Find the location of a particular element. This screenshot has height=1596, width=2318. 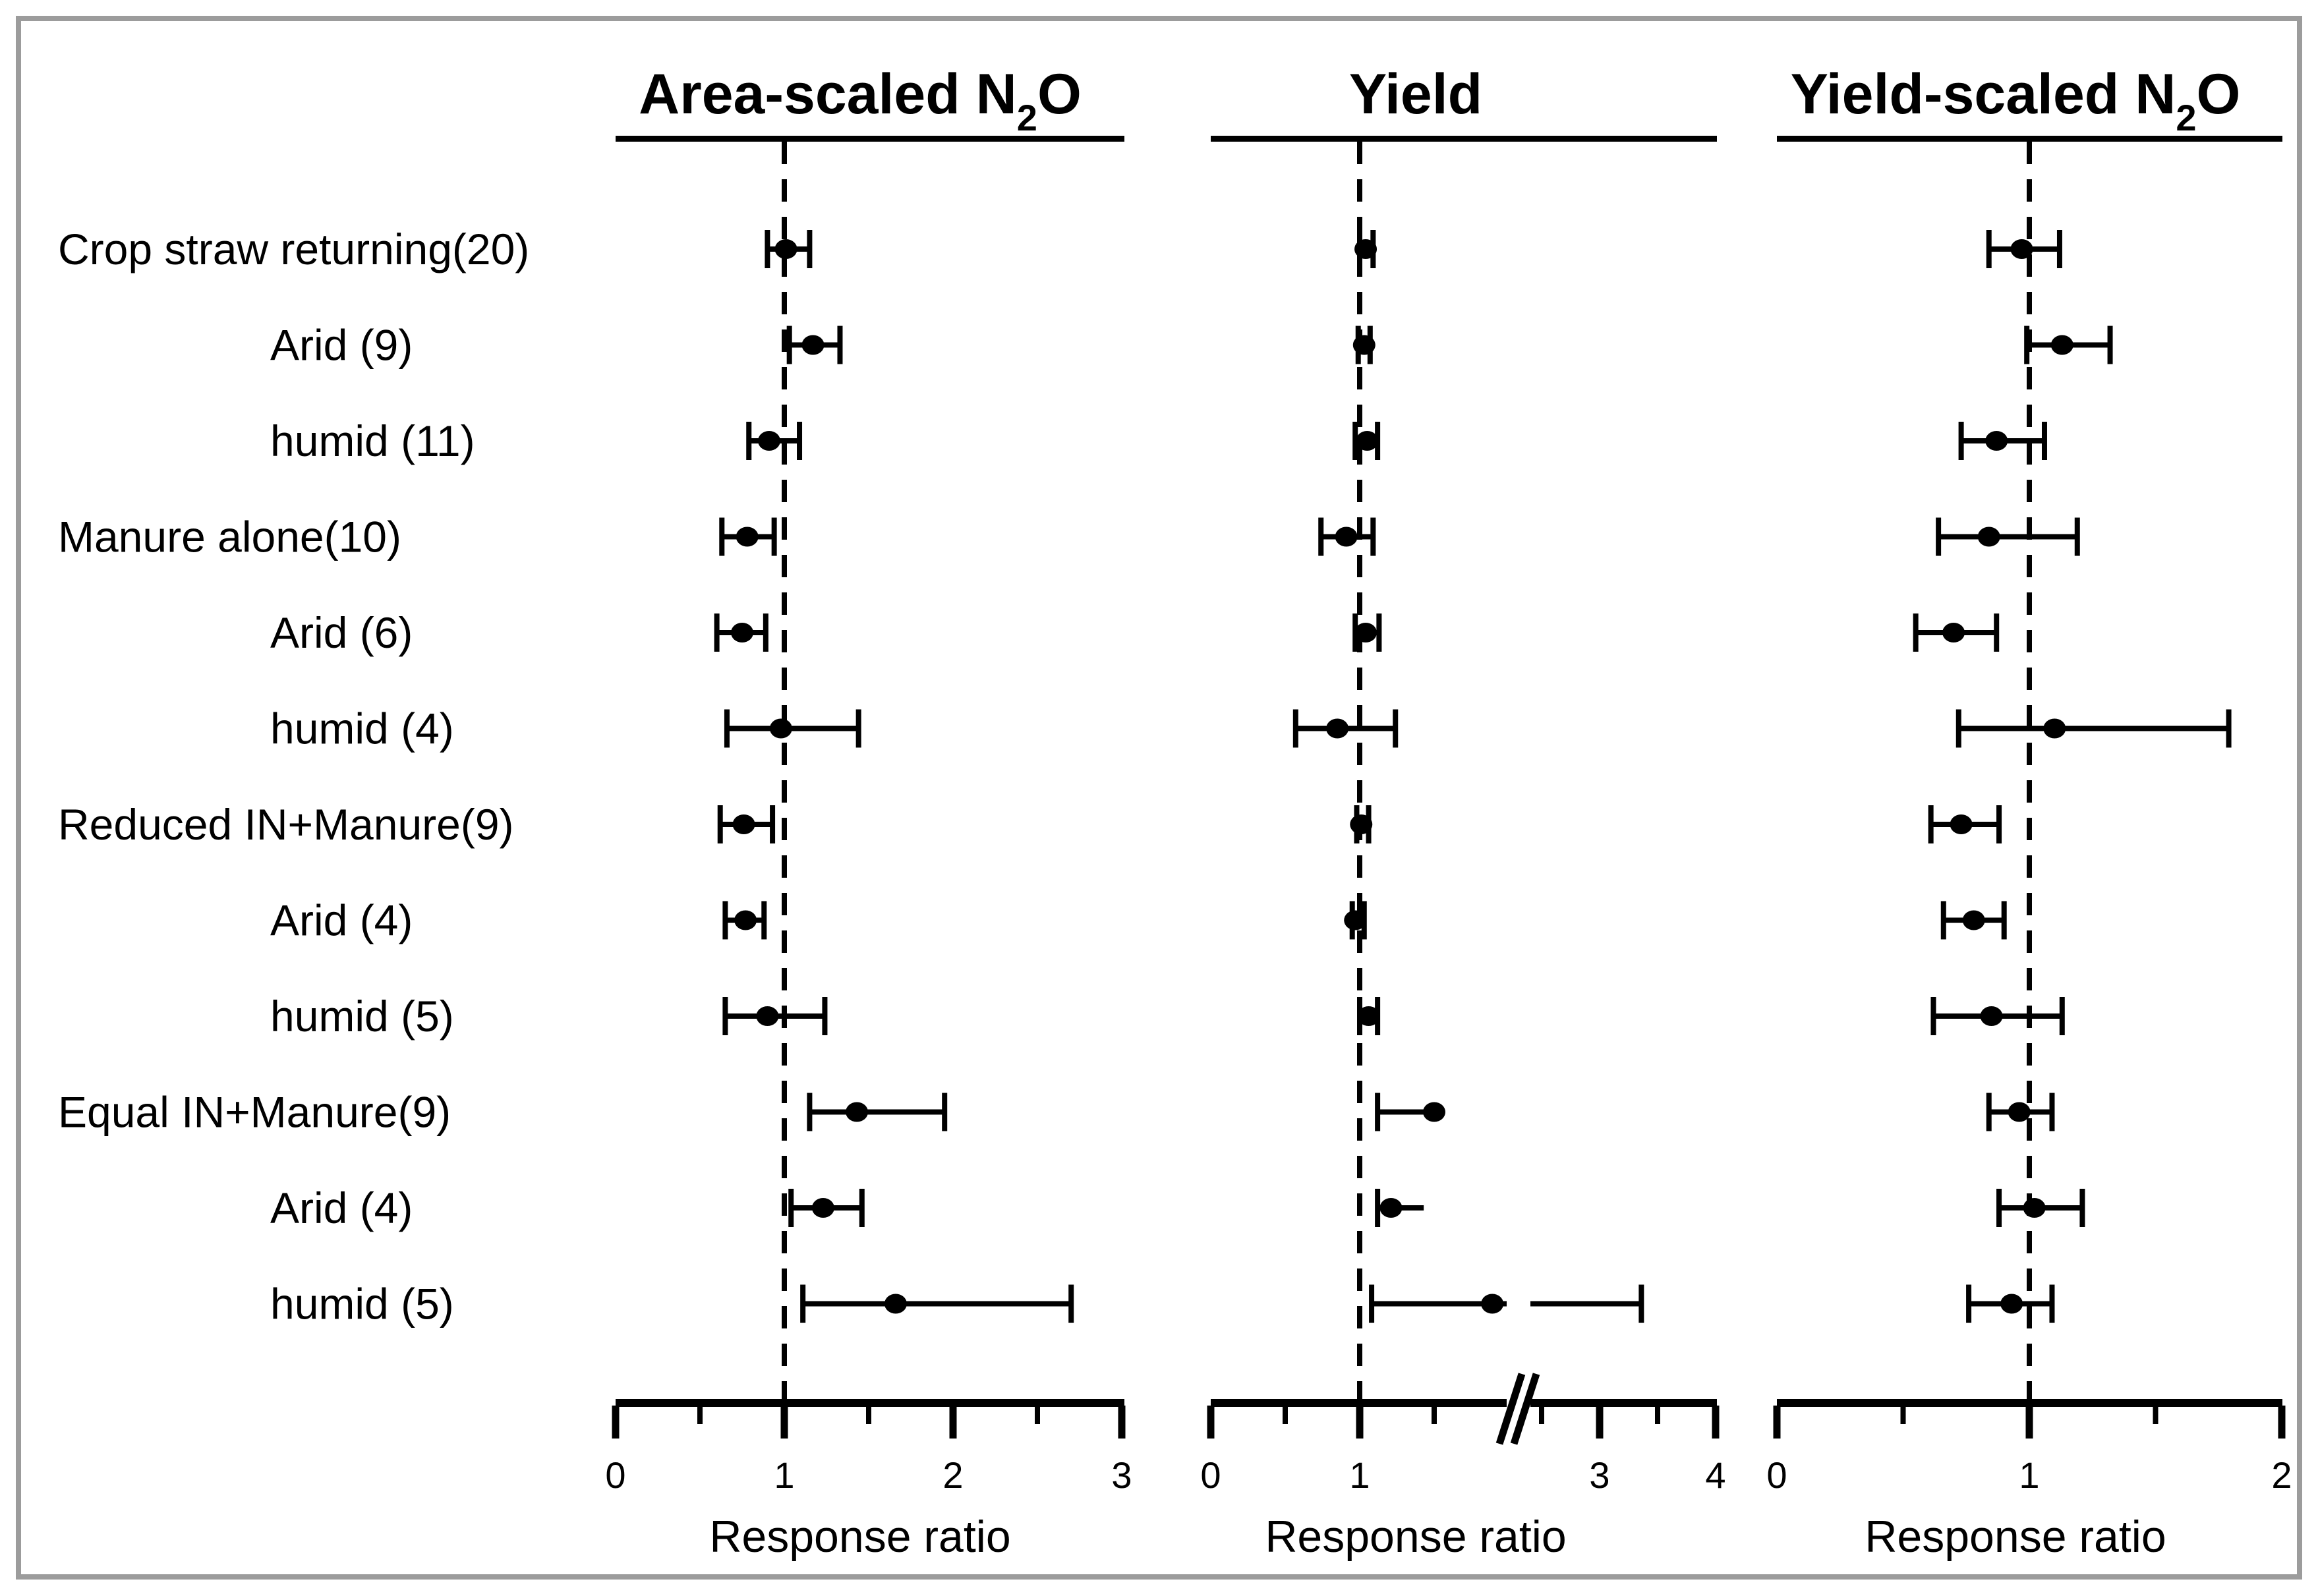

panel-title-area-scaled-n2o: Area-scaled N2O is located at coordinates (860, 100).